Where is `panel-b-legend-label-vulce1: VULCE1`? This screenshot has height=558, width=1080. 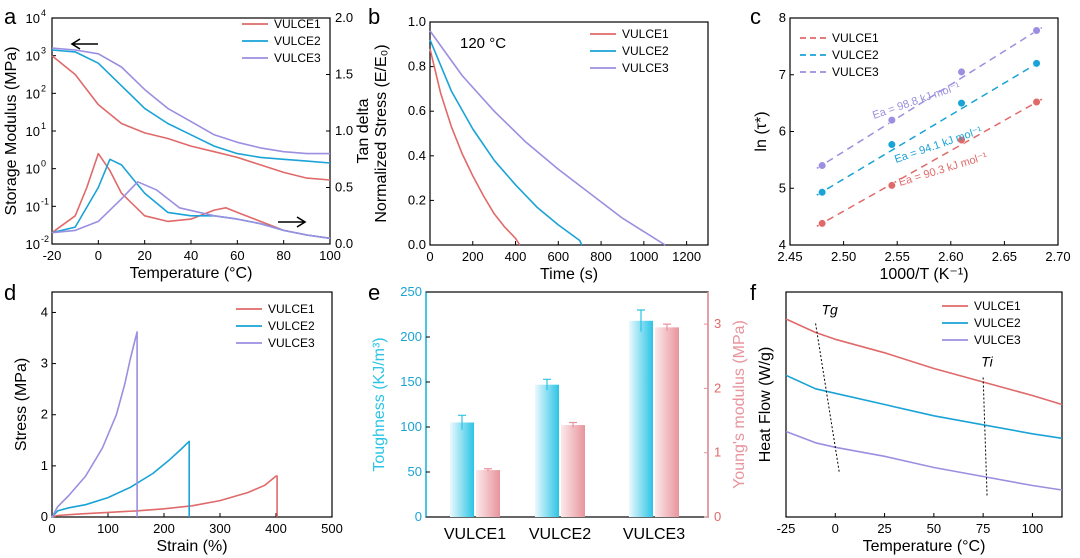 panel-b-legend-label-vulce1: VULCE1 is located at coordinates (645, 34).